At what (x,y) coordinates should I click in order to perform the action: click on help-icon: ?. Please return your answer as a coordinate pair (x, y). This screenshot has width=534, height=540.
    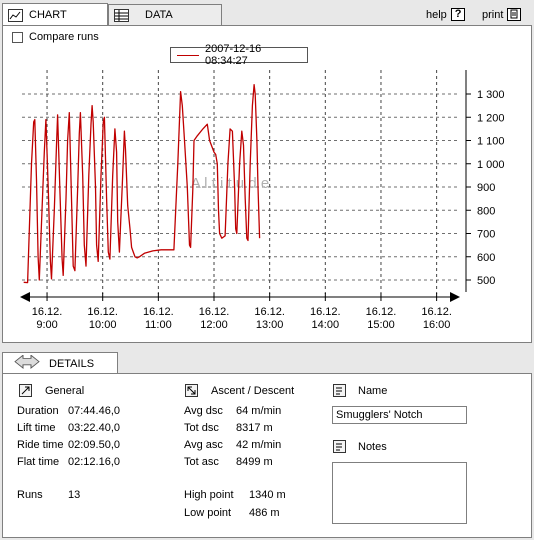
    Looking at the image, I should click on (457, 14).